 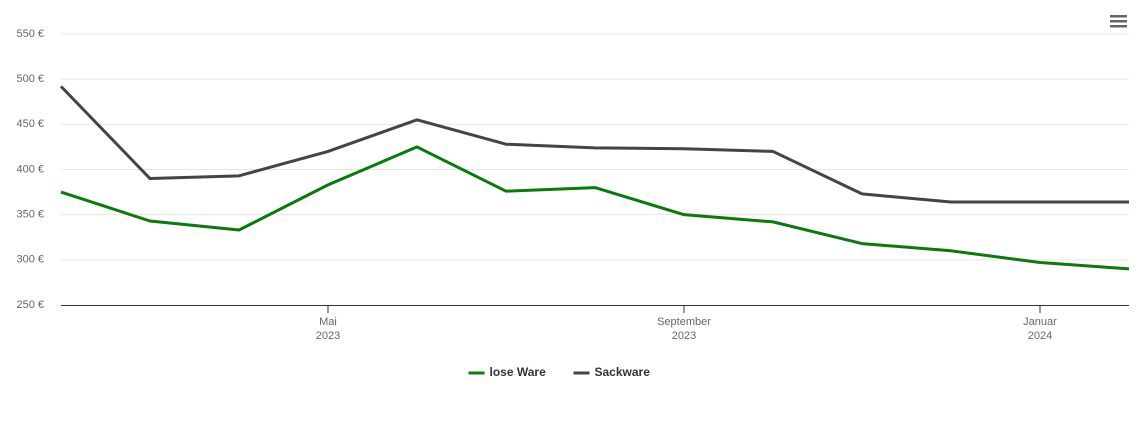 What do you see at coordinates (30, 215) in the screenshot?
I see `y-tick-label: 350 €` at bounding box center [30, 215].